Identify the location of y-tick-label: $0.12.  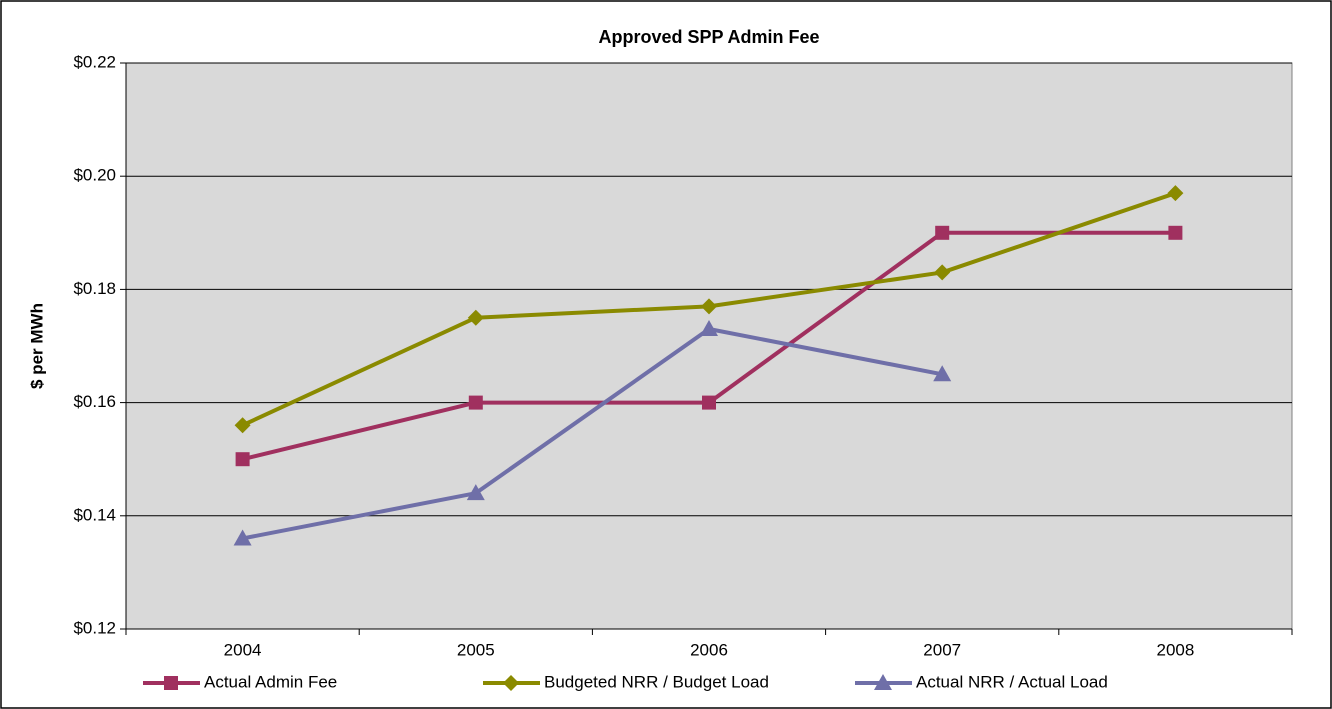
(94, 627).